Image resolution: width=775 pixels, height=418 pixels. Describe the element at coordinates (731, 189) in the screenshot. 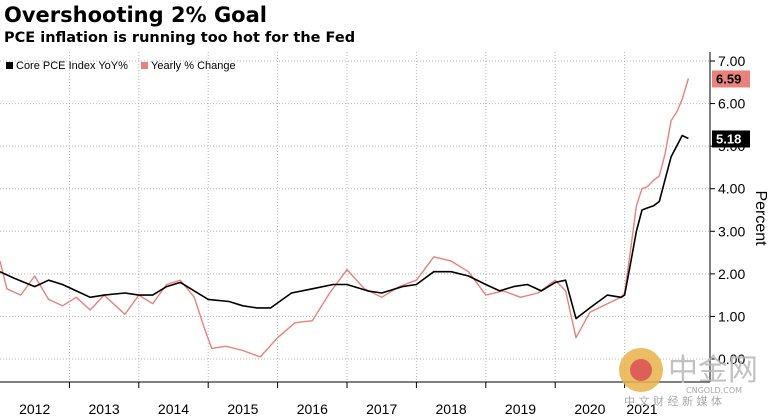

I see `y-tick-label: 4.00` at that location.